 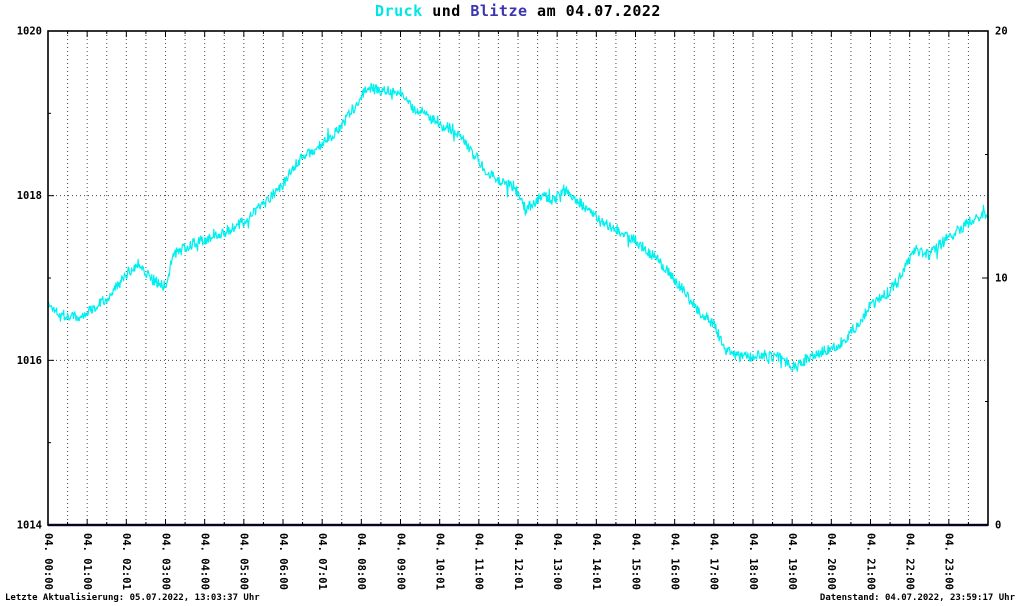 What do you see at coordinates (1001, 279) in the screenshot?
I see `svg-text: 10` at bounding box center [1001, 279].